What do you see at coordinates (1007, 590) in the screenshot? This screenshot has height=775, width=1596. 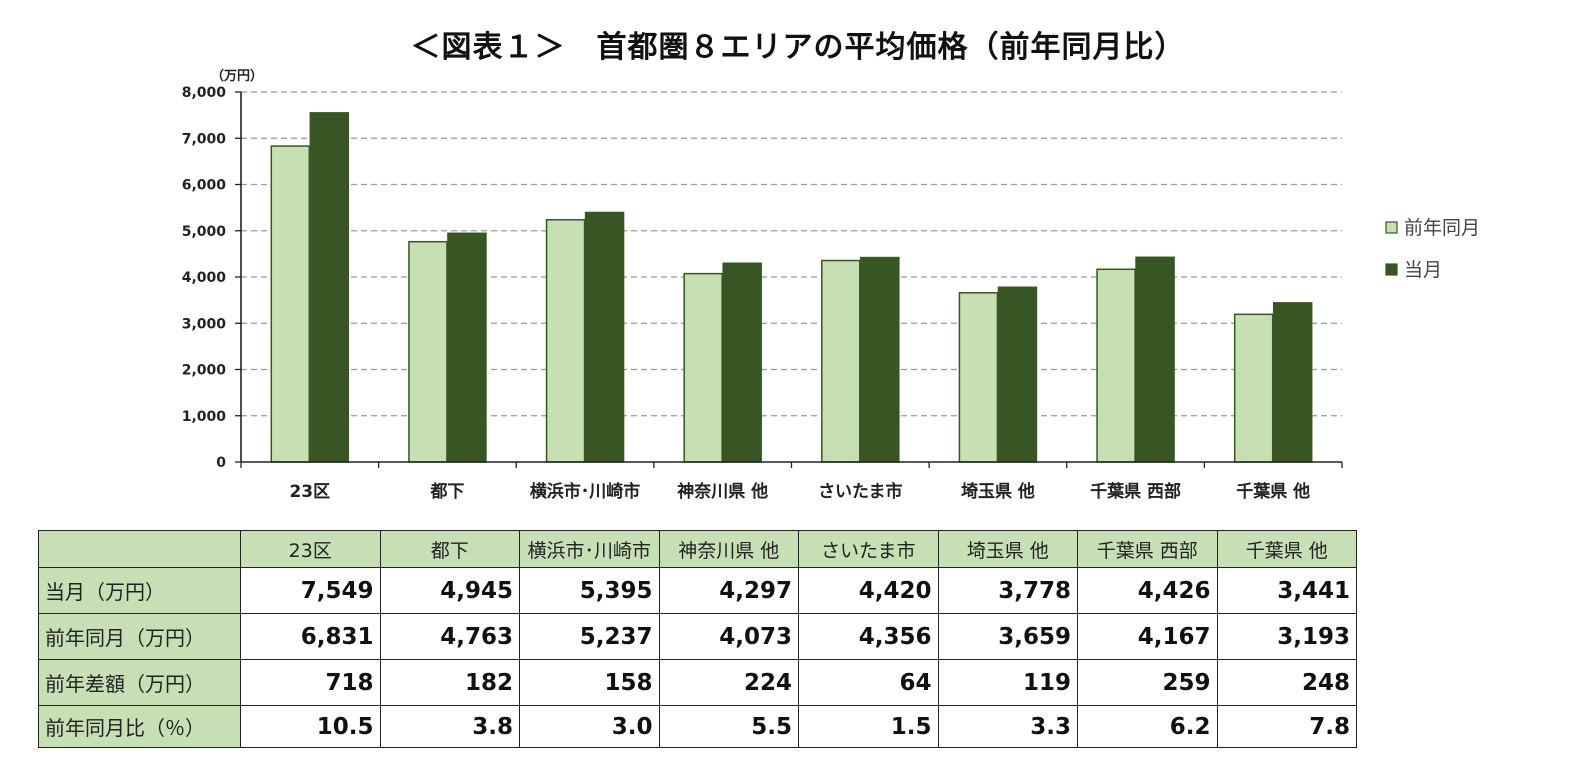 I see `table-cell: 3,778` at bounding box center [1007, 590].